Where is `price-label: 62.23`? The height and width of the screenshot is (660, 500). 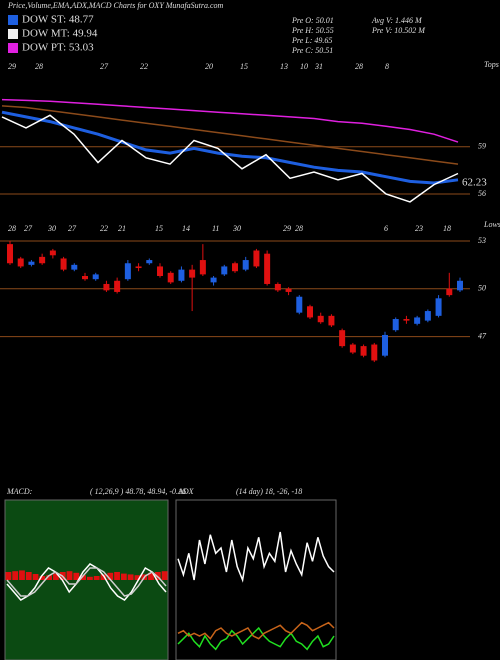
price-label: 62.23 is located at coordinates (474, 183).